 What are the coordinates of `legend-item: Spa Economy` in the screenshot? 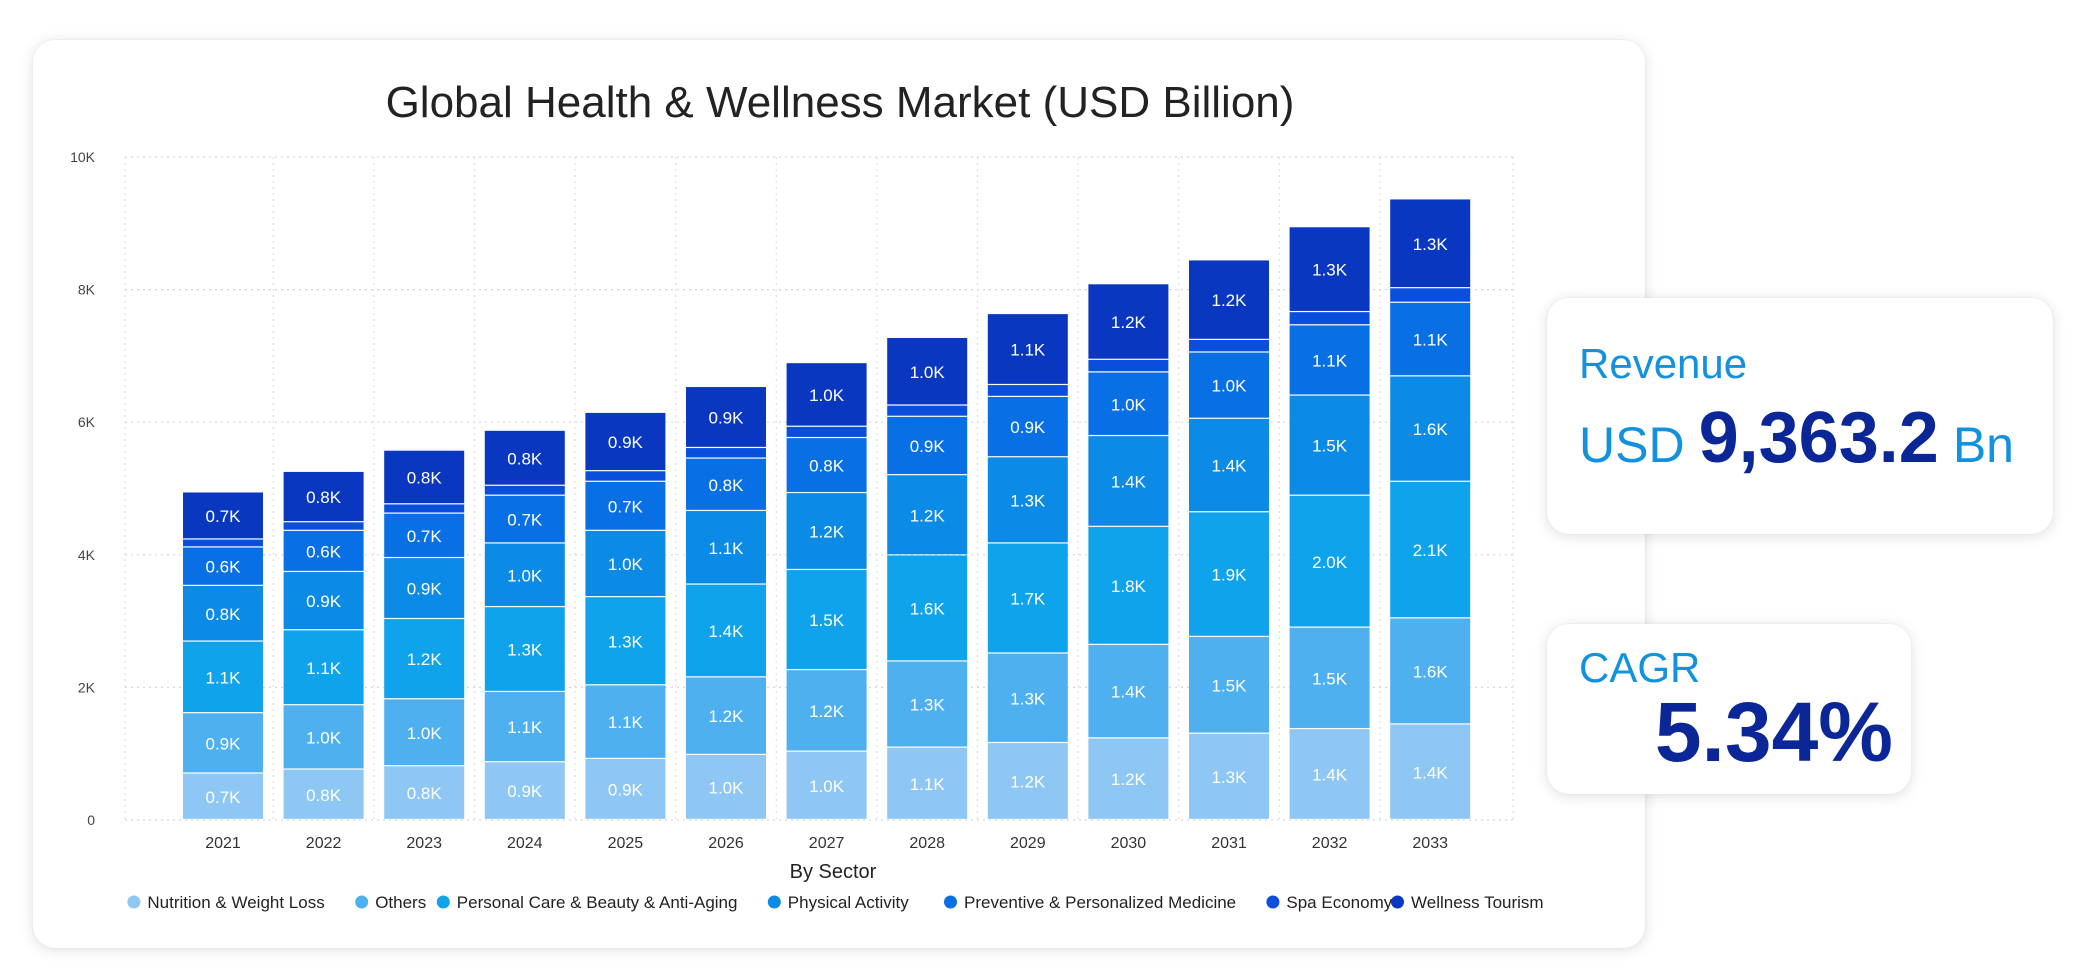 It's located at (1329, 902).